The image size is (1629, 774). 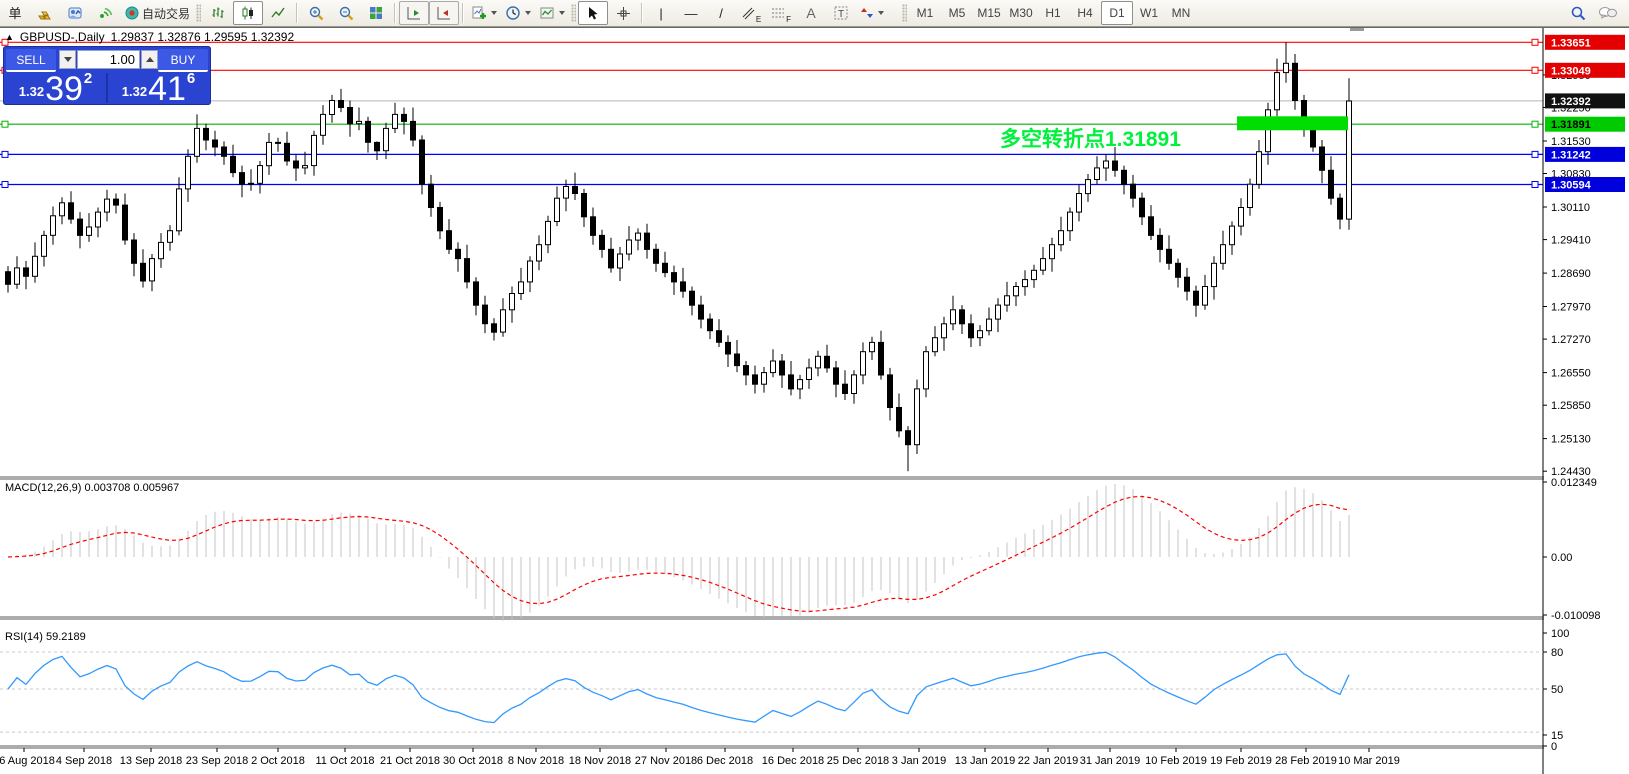 What do you see at coordinates (67, 59) in the screenshot?
I see `volume-decrement-button` at bounding box center [67, 59].